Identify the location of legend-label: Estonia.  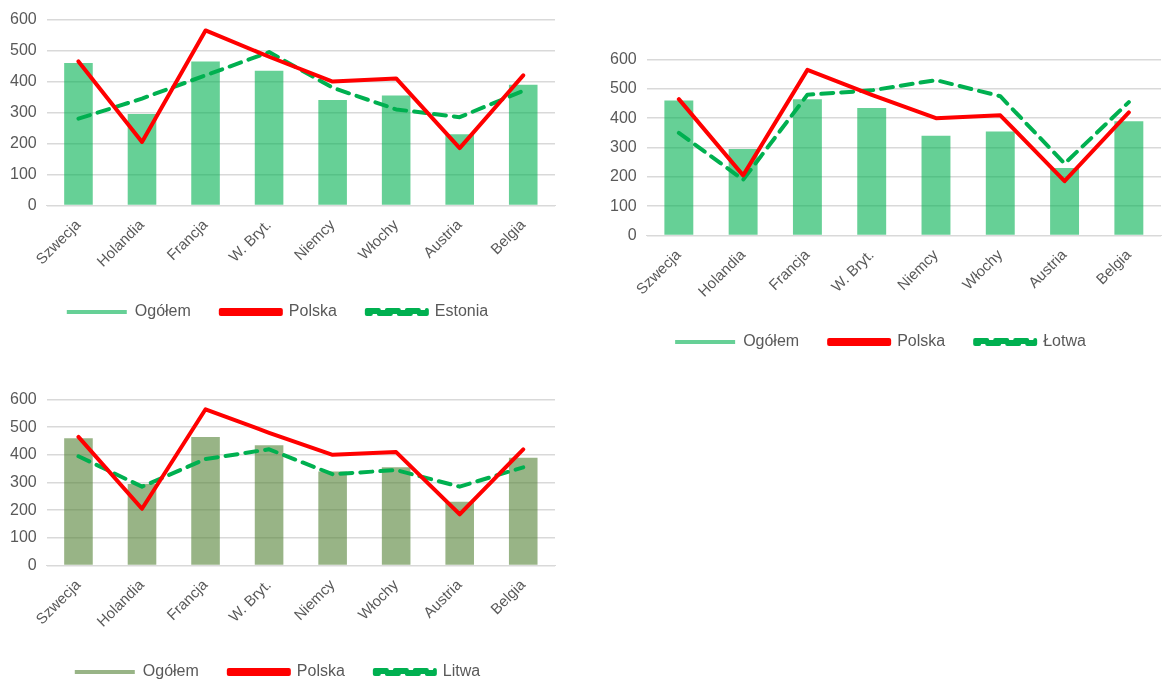
(461, 311).